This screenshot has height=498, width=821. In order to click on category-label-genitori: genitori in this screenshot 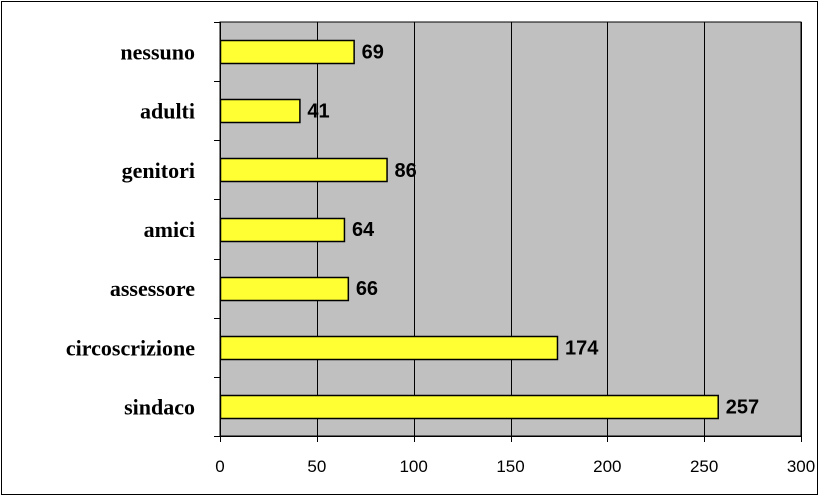, I will do `click(158, 170)`.